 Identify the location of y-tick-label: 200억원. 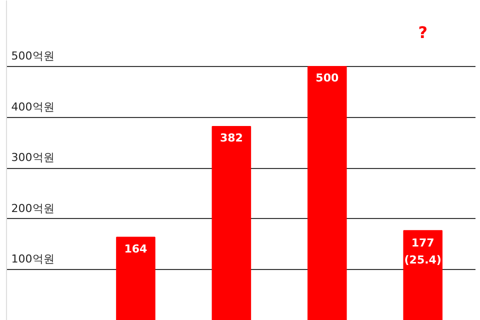
(32, 208).